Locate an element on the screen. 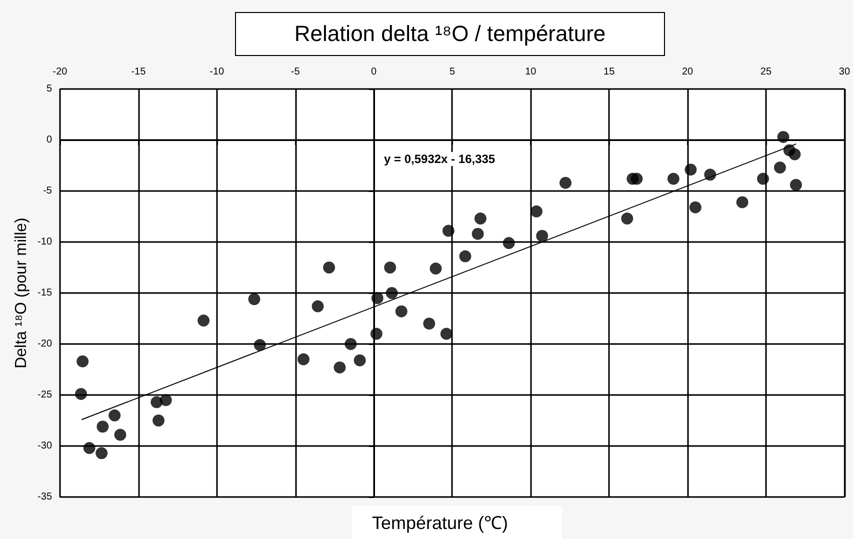 The width and height of the screenshot is (853, 539). x-tick-label: -10 is located at coordinates (217, 72).